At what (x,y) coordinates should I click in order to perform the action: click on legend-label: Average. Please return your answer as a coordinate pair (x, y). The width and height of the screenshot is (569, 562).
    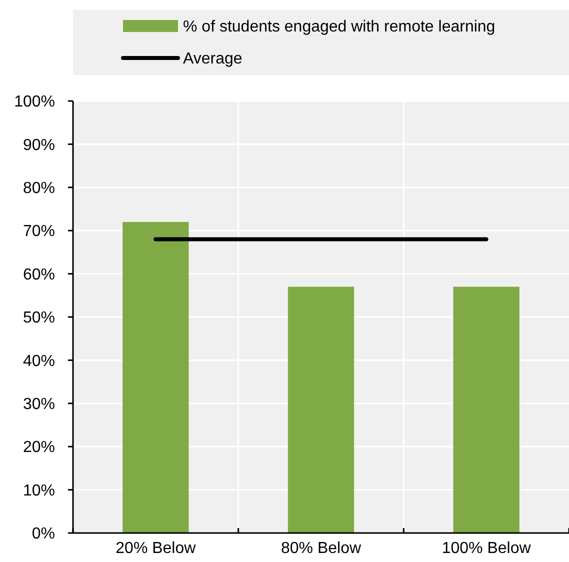
    Looking at the image, I should click on (212, 59).